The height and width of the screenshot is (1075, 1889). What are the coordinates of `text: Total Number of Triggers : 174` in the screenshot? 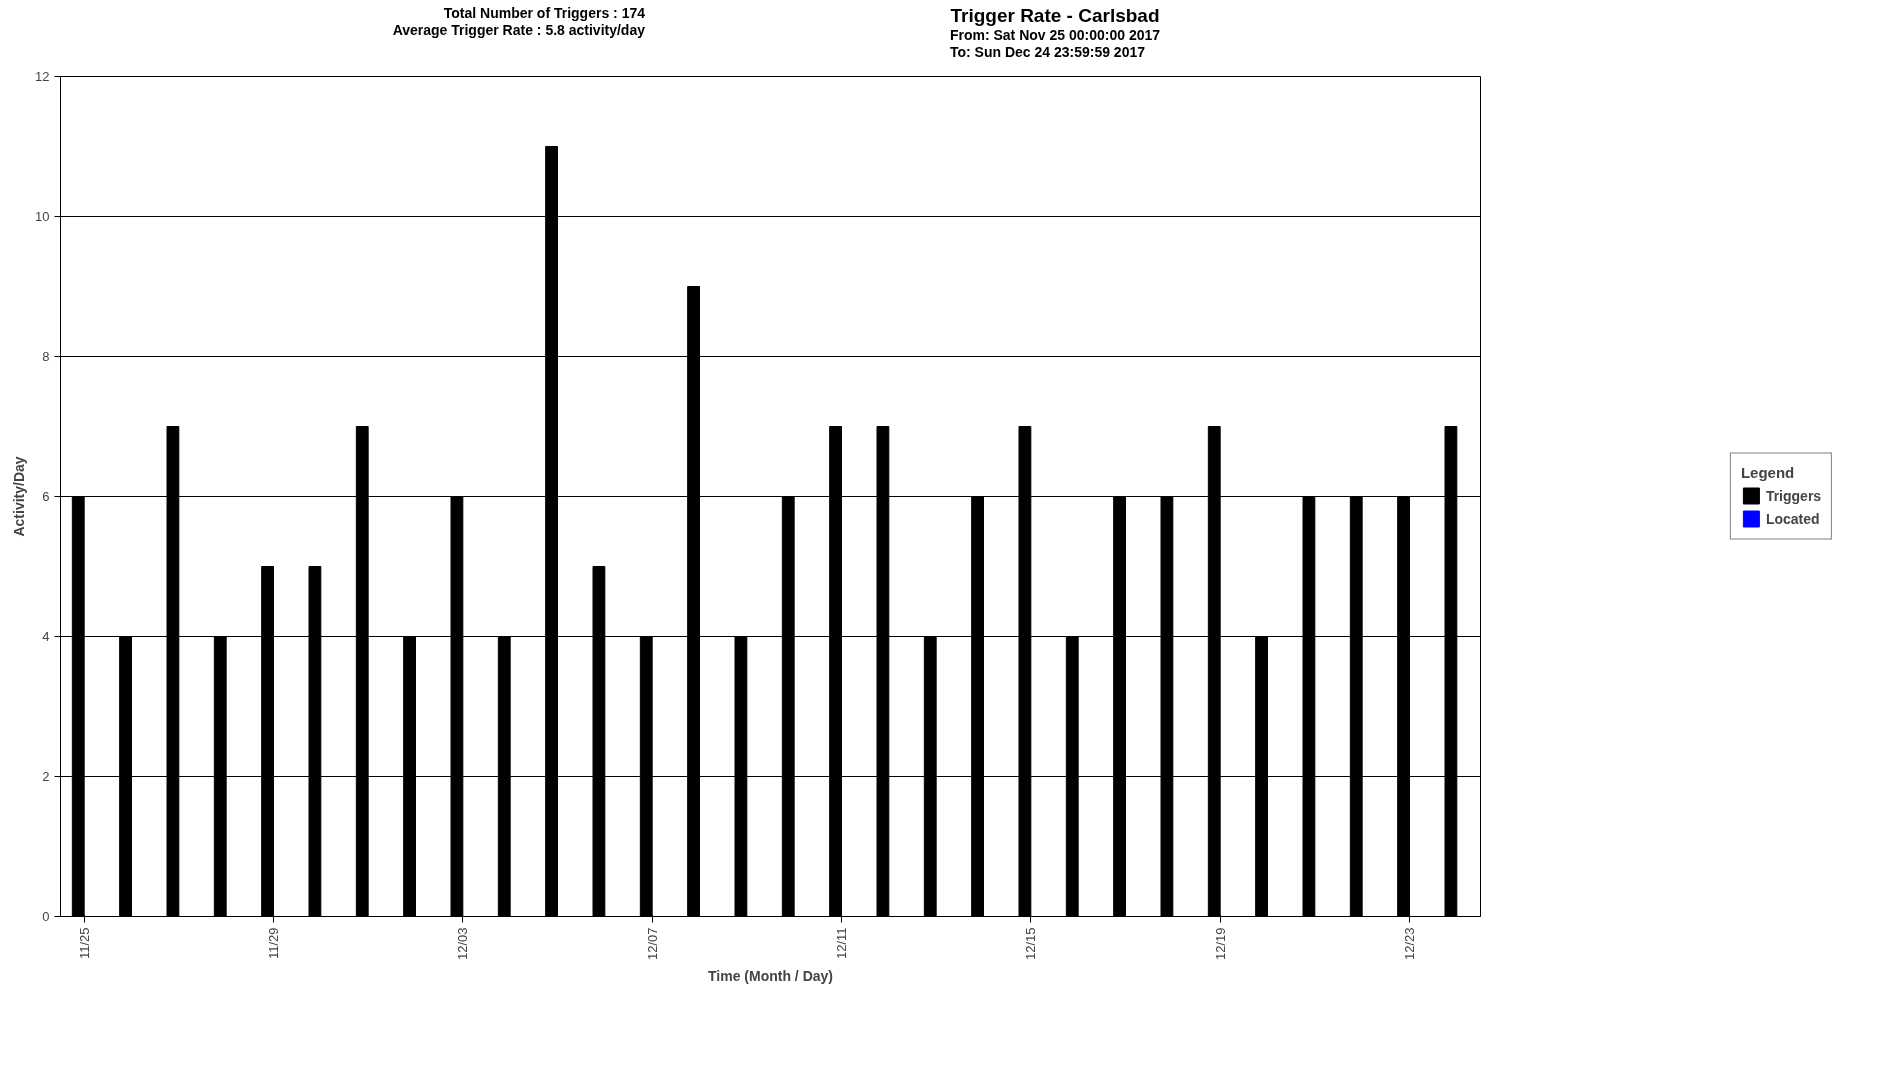 It's located at (544, 13).